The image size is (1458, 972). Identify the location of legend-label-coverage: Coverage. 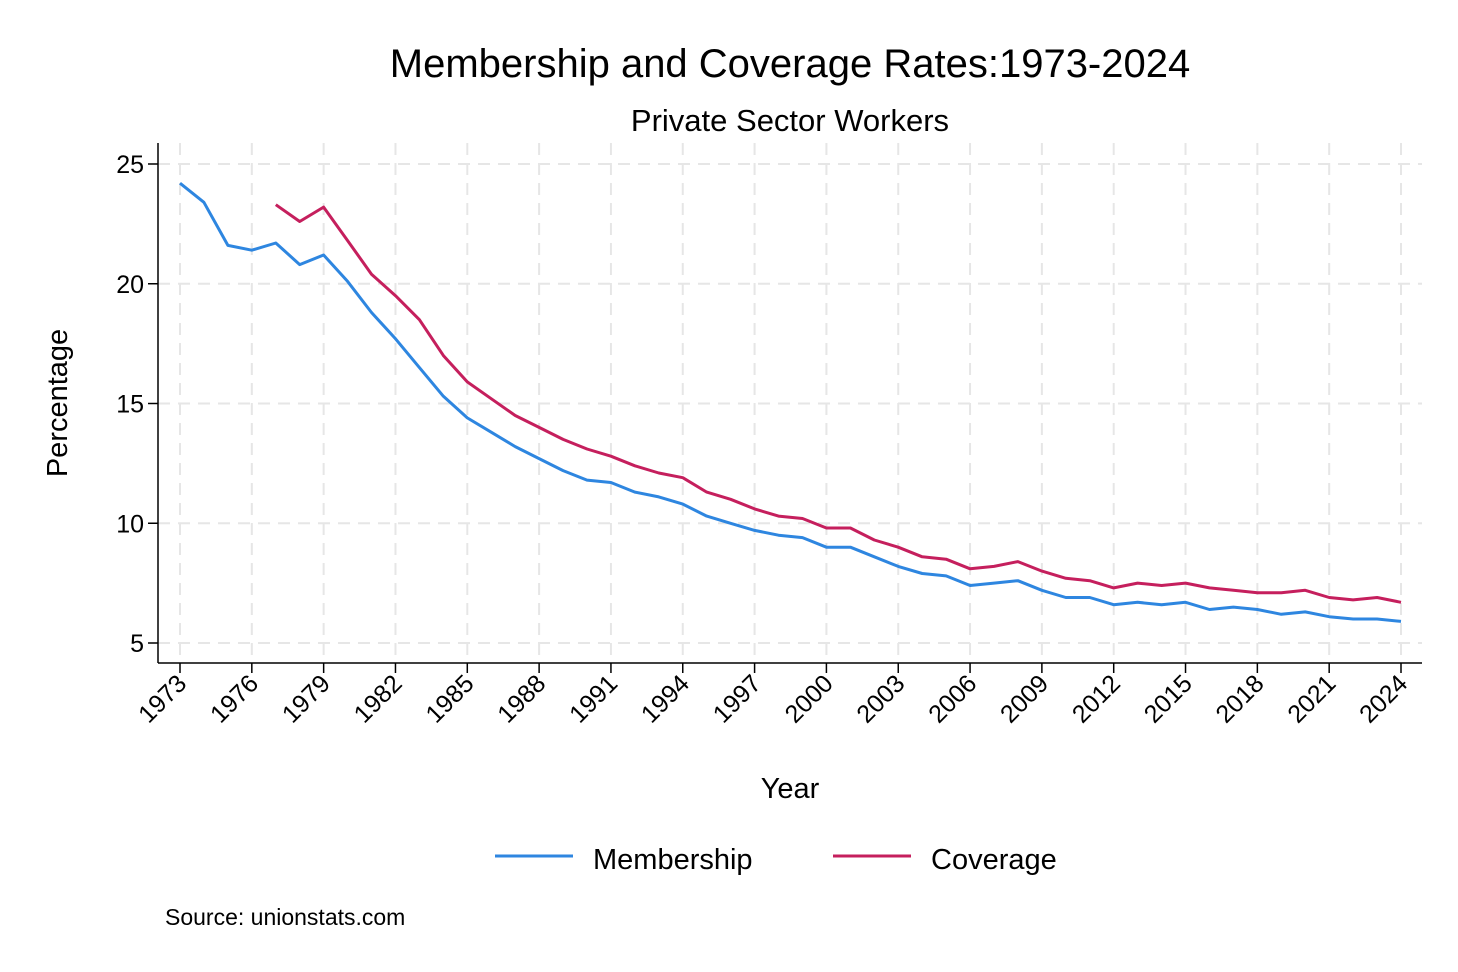
(994, 860).